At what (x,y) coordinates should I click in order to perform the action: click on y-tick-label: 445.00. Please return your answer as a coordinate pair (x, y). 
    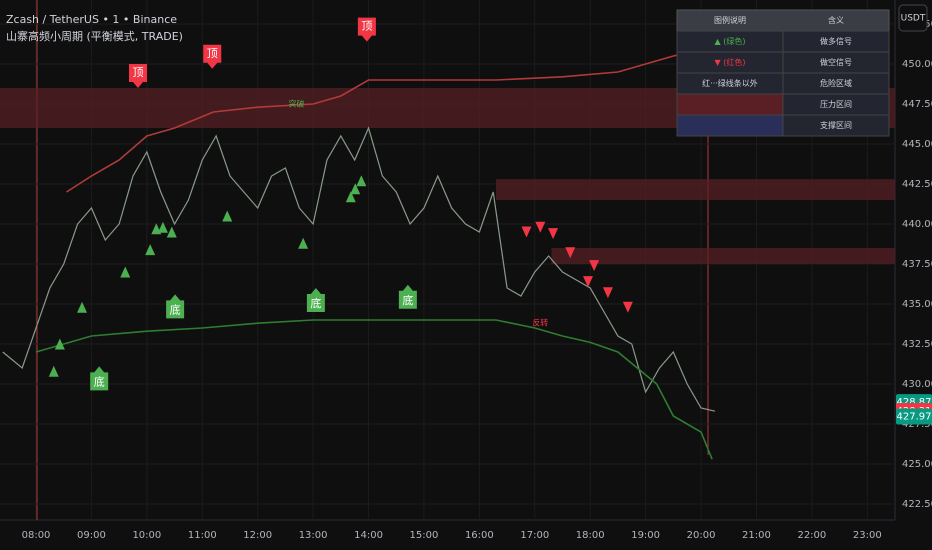
    Looking at the image, I should click on (917, 144).